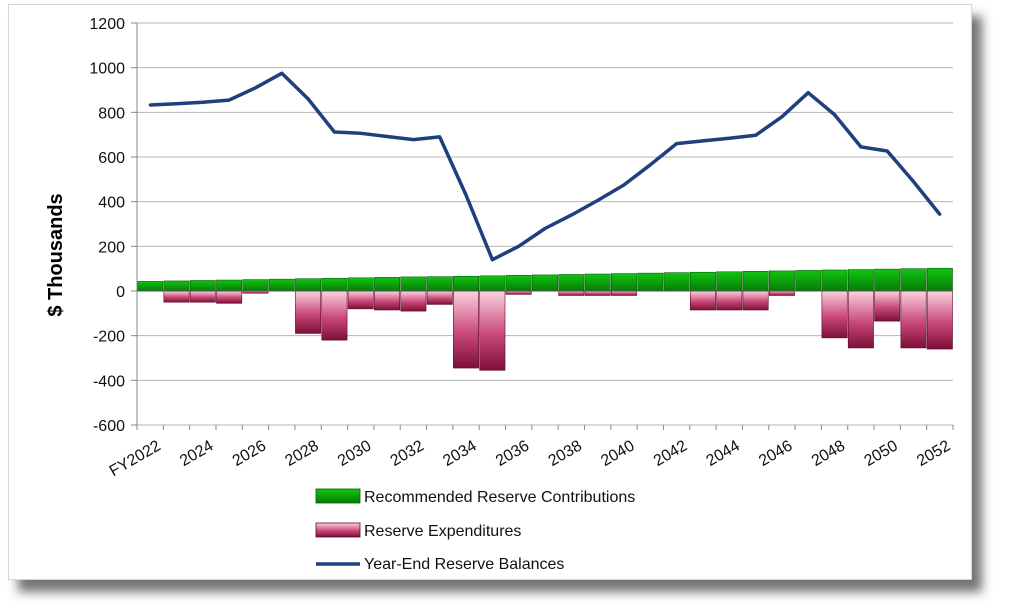 Image resolution: width=1024 pixels, height=616 pixels. I want to click on x-tick-label: 2028, so click(301, 453).